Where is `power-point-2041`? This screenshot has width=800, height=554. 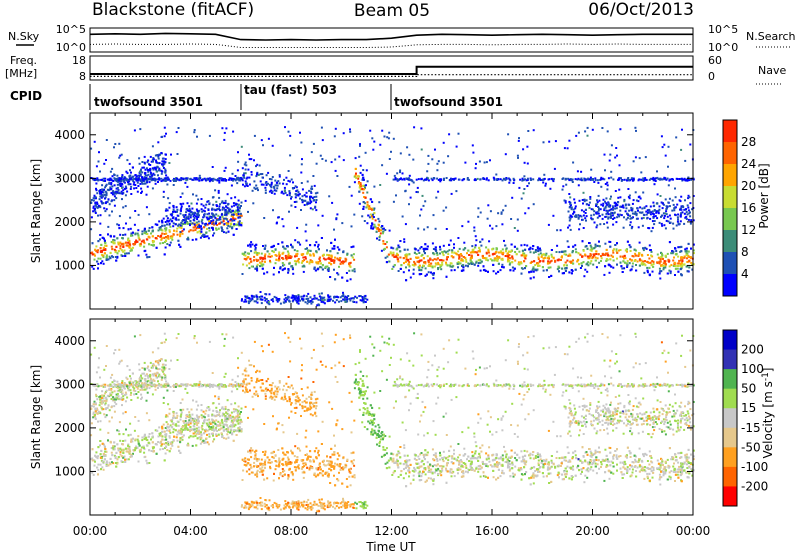 power-point-2041 is located at coordinates (498, 252).